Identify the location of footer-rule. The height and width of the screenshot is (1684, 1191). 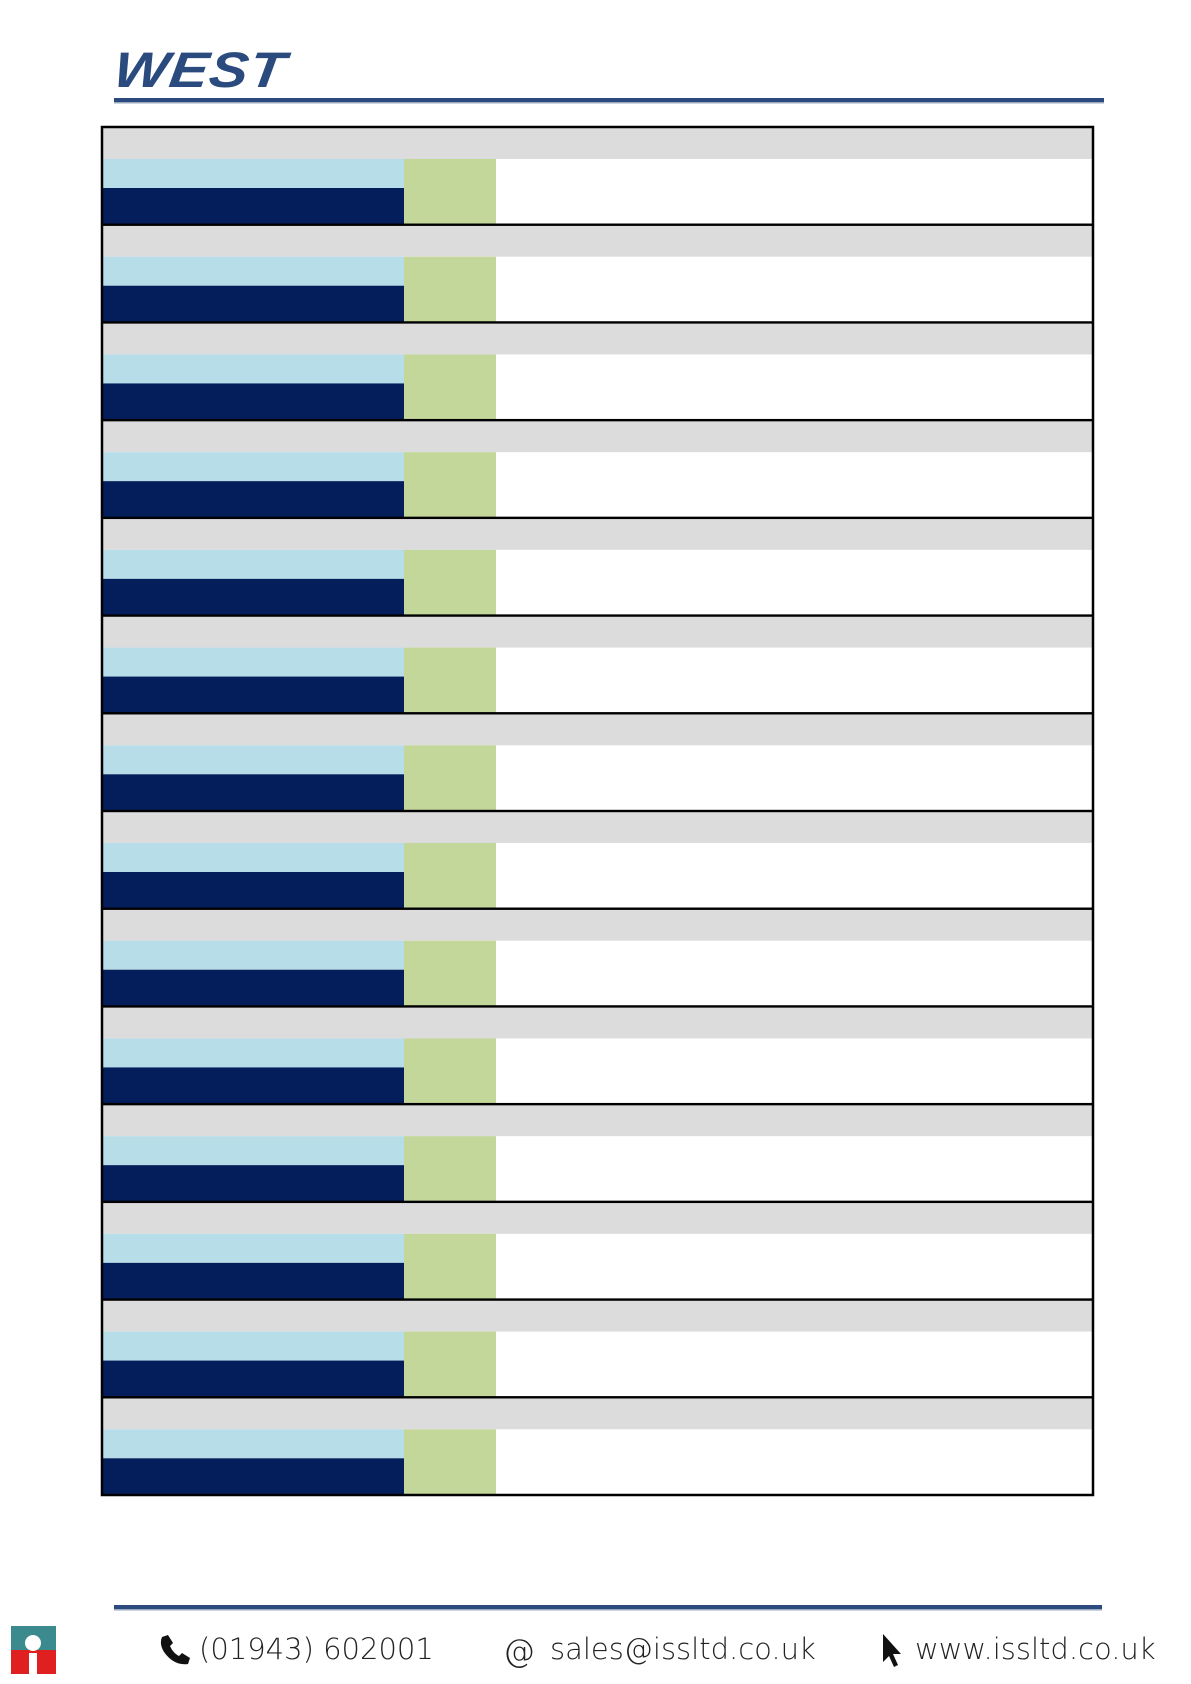
(608, 1607).